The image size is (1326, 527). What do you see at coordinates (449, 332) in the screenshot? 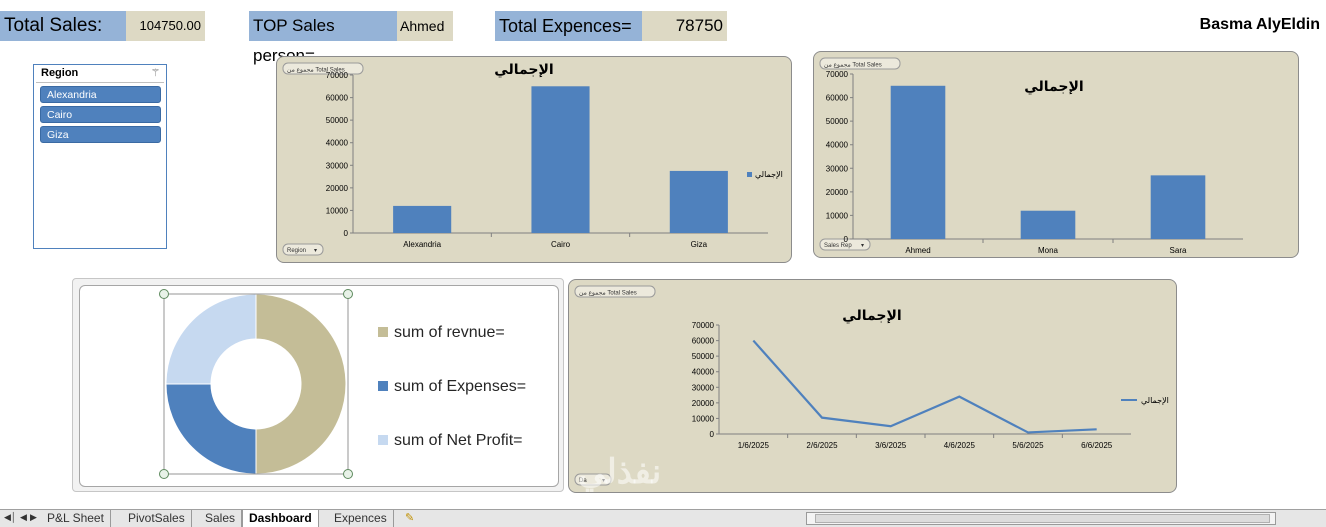
I see `legend-revenue-label: sum of revnue=` at bounding box center [449, 332].